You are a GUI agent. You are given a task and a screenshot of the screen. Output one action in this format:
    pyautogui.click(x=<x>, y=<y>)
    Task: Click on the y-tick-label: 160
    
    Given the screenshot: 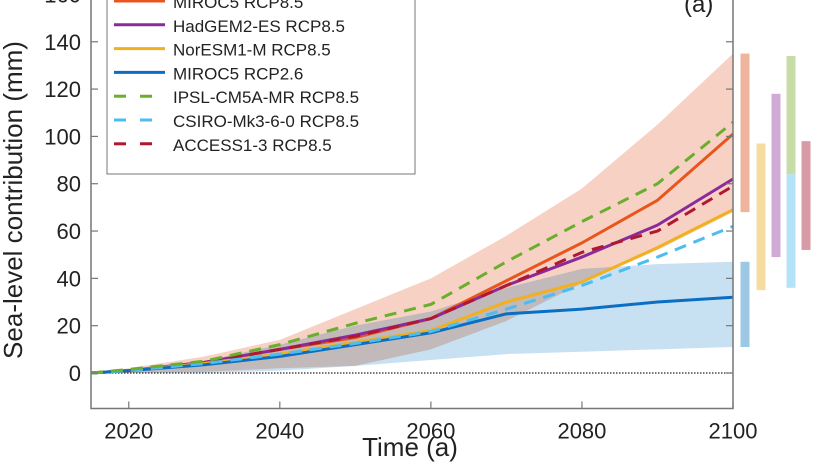 What is the action you would take?
    pyautogui.click(x=62, y=3)
    